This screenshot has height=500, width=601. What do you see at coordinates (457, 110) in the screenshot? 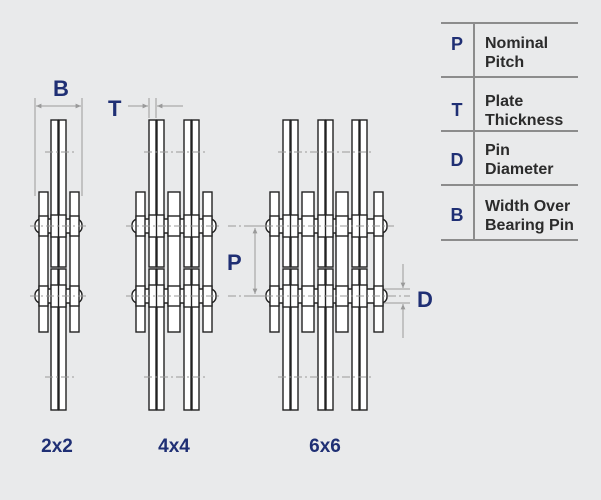
I see `legend-symbol: T` at bounding box center [457, 110].